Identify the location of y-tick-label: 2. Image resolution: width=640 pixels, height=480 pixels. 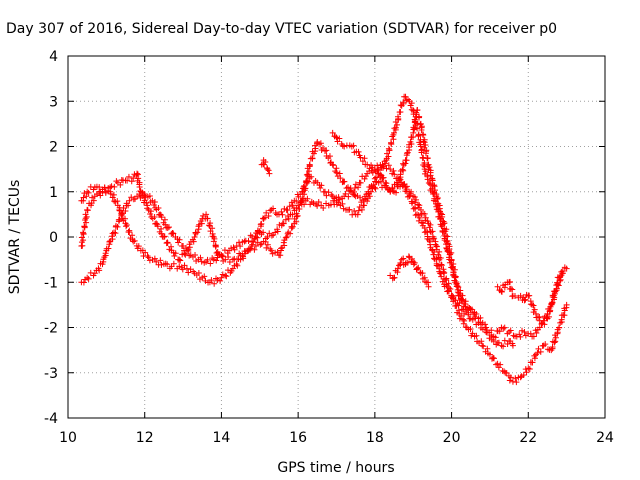
(53, 148).